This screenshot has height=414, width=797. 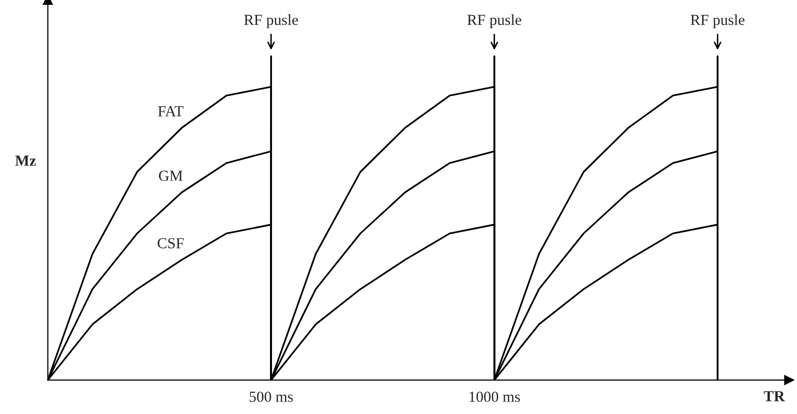 What do you see at coordinates (171, 111) in the screenshot?
I see `series-label: FAT` at bounding box center [171, 111].